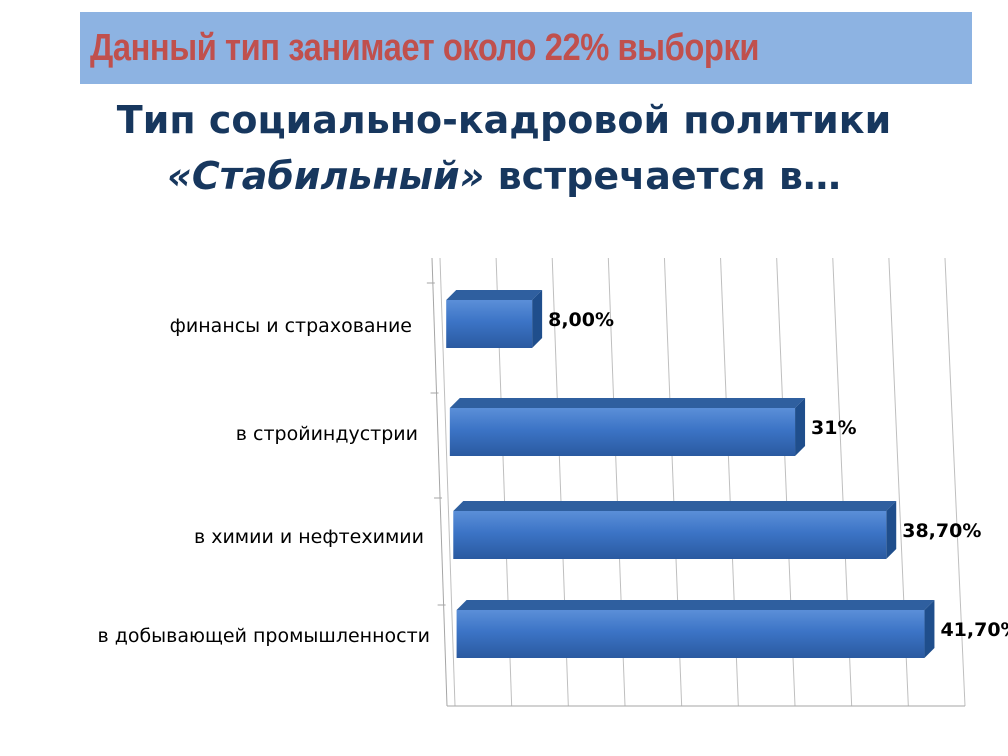 The width and height of the screenshot is (1008, 756). What do you see at coordinates (263, 636) in the screenshot?
I see `category-label: в добывающей промышленности` at bounding box center [263, 636].